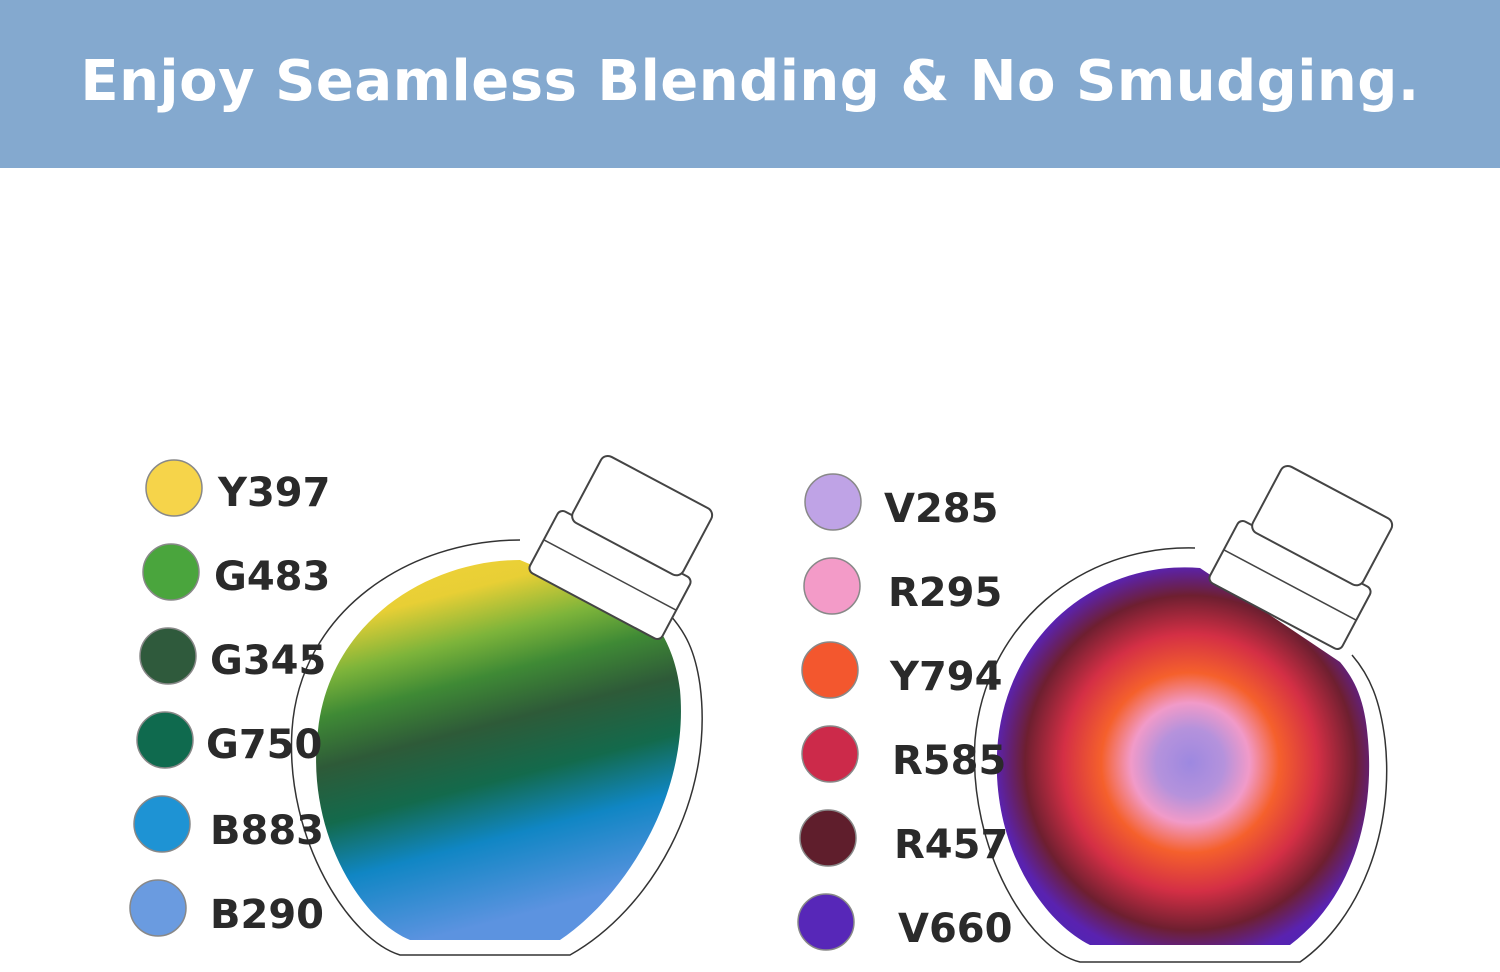 This screenshot has width=1500, height=972. I want to click on swatch-g345: G345, so click(232, 656).